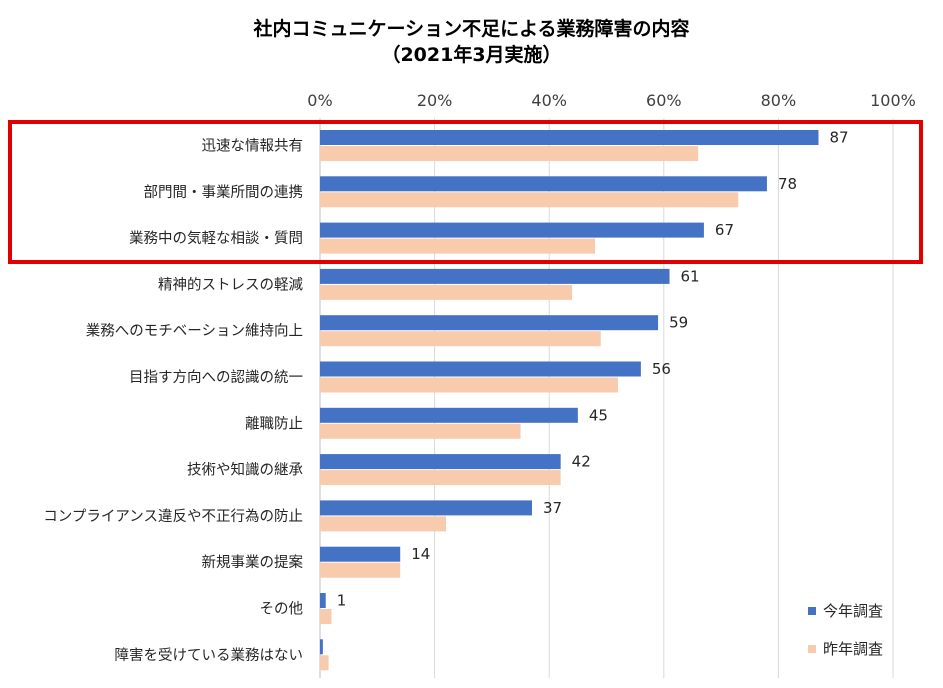  I want to click on data-label: 56, so click(661, 369).